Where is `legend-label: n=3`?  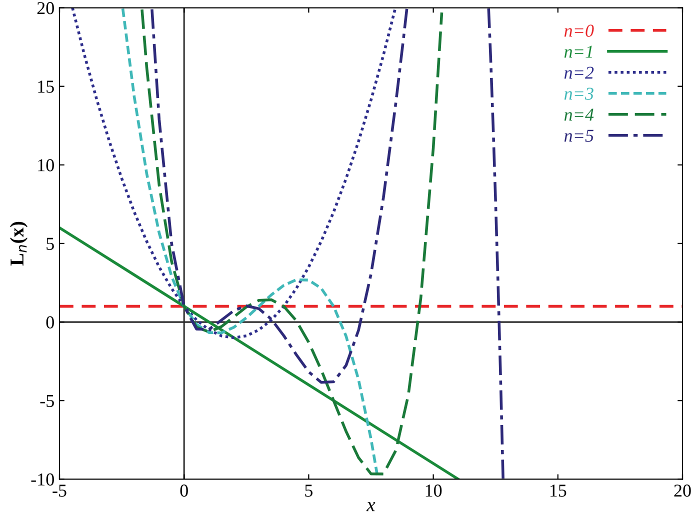
legend-label: n=3 is located at coordinates (579, 94).